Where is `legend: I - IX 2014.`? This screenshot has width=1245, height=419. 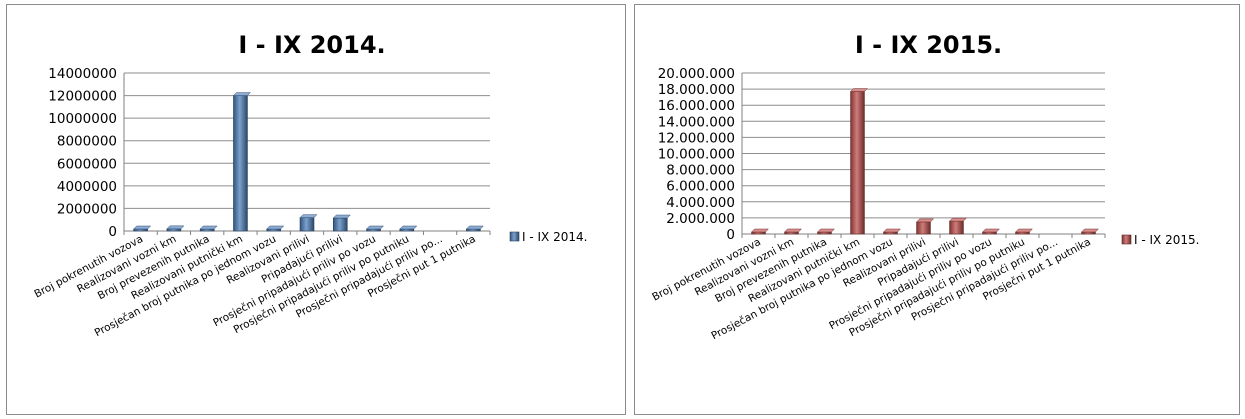 legend: I - IX 2014. is located at coordinates (548, 237).